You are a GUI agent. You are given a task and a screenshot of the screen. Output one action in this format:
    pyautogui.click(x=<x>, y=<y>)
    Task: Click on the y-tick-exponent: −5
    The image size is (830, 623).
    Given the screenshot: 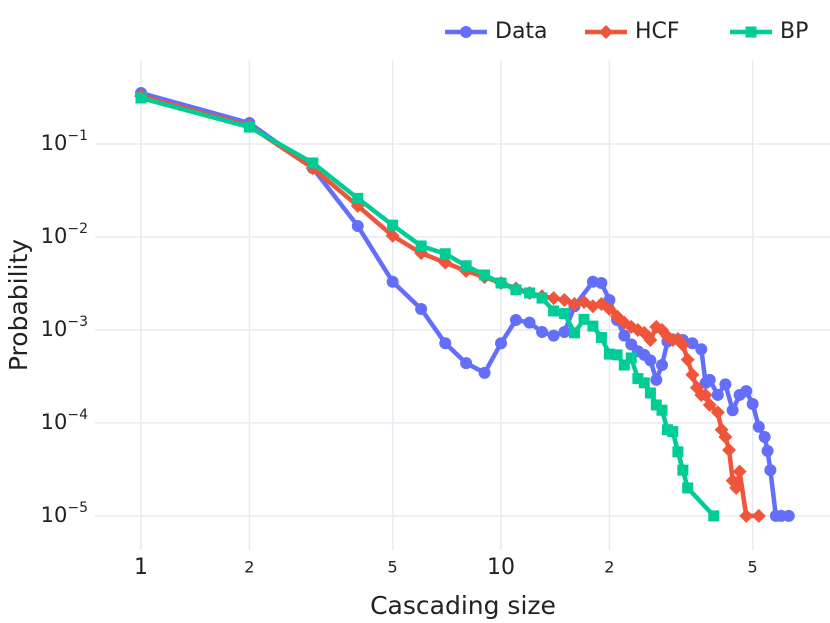 What is the action you would take?
    pyautogui.click(x=77, y=508)
    